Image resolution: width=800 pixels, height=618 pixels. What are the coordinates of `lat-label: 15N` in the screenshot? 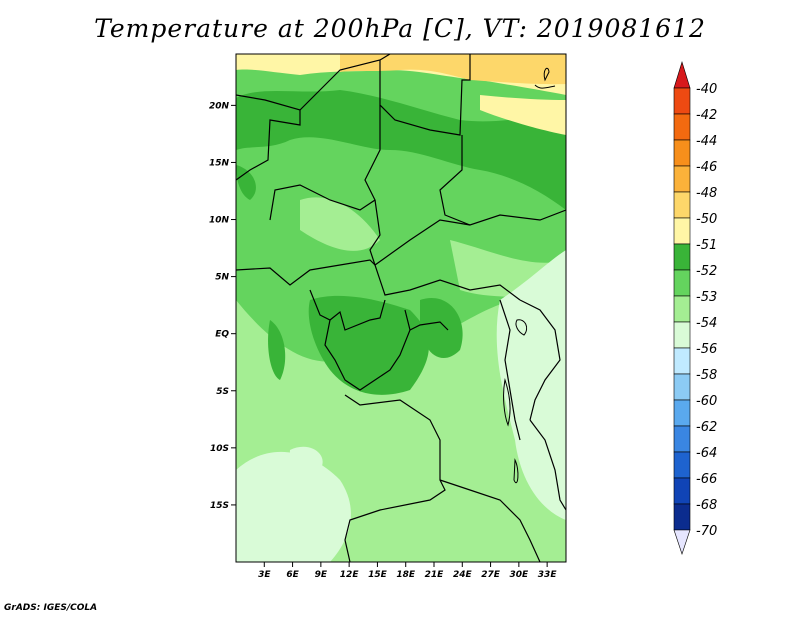 It's located at (219, 163).